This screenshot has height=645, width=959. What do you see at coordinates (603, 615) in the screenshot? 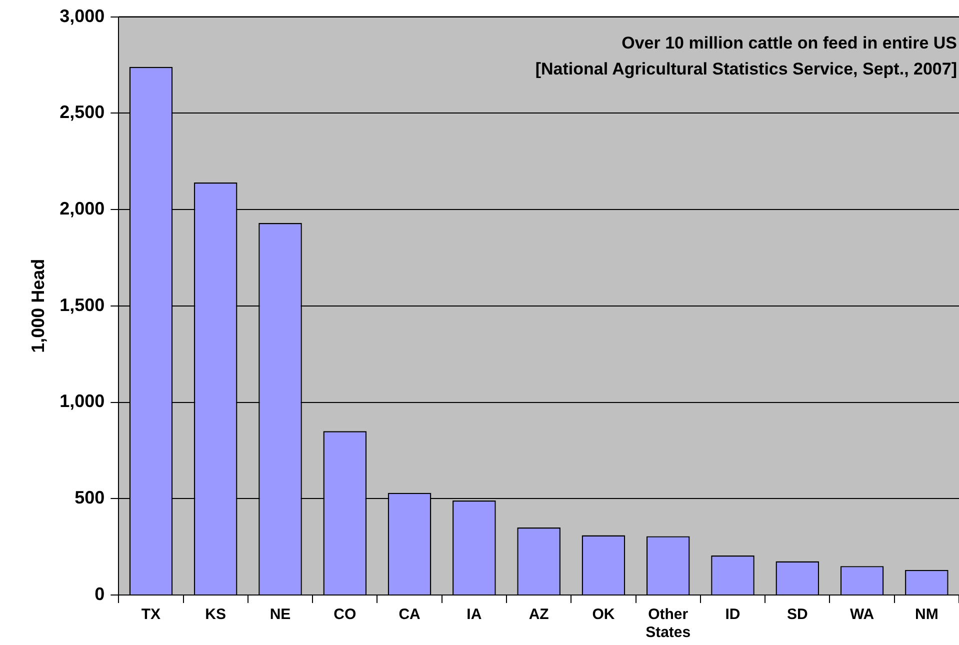
I see `x-tick-label: OK` at bounding box center [603, 615].